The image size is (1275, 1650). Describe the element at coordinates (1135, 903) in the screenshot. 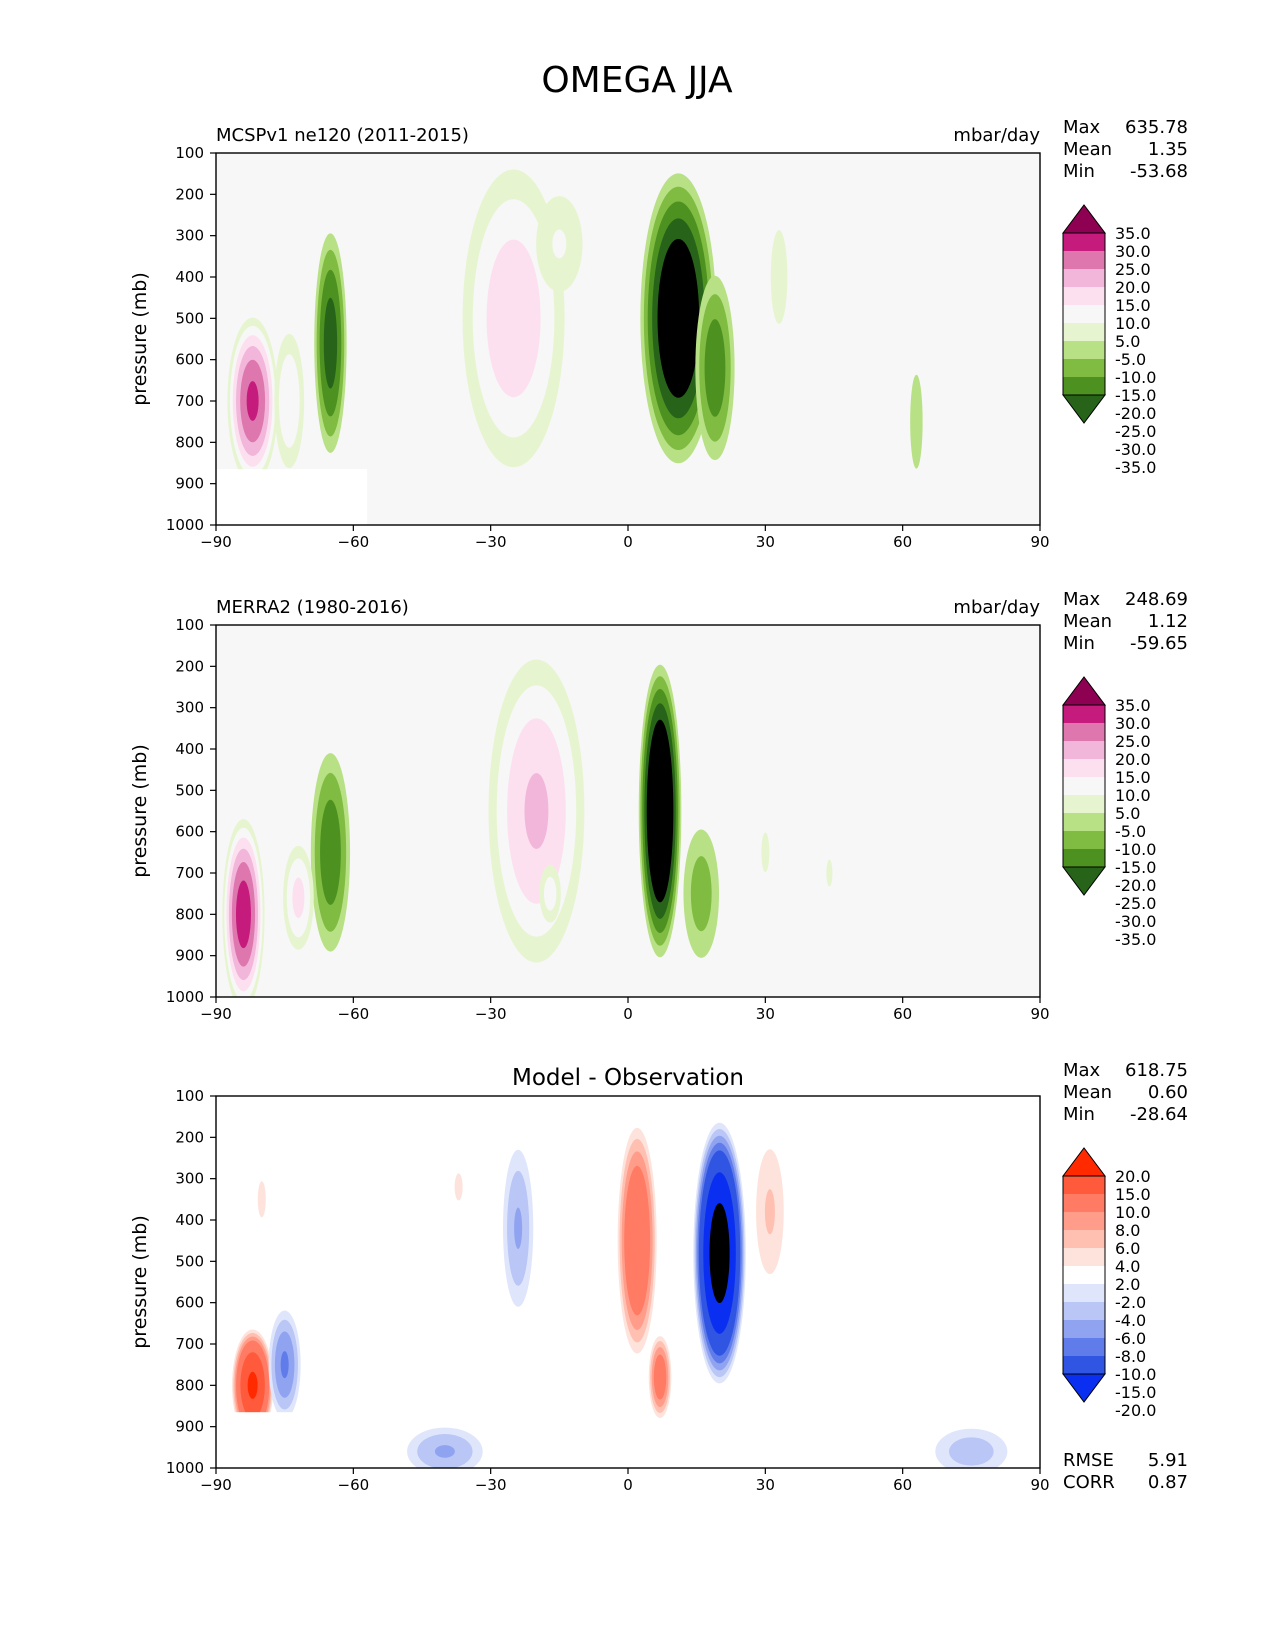

I see `colorbar-label: -25.0` at that location.